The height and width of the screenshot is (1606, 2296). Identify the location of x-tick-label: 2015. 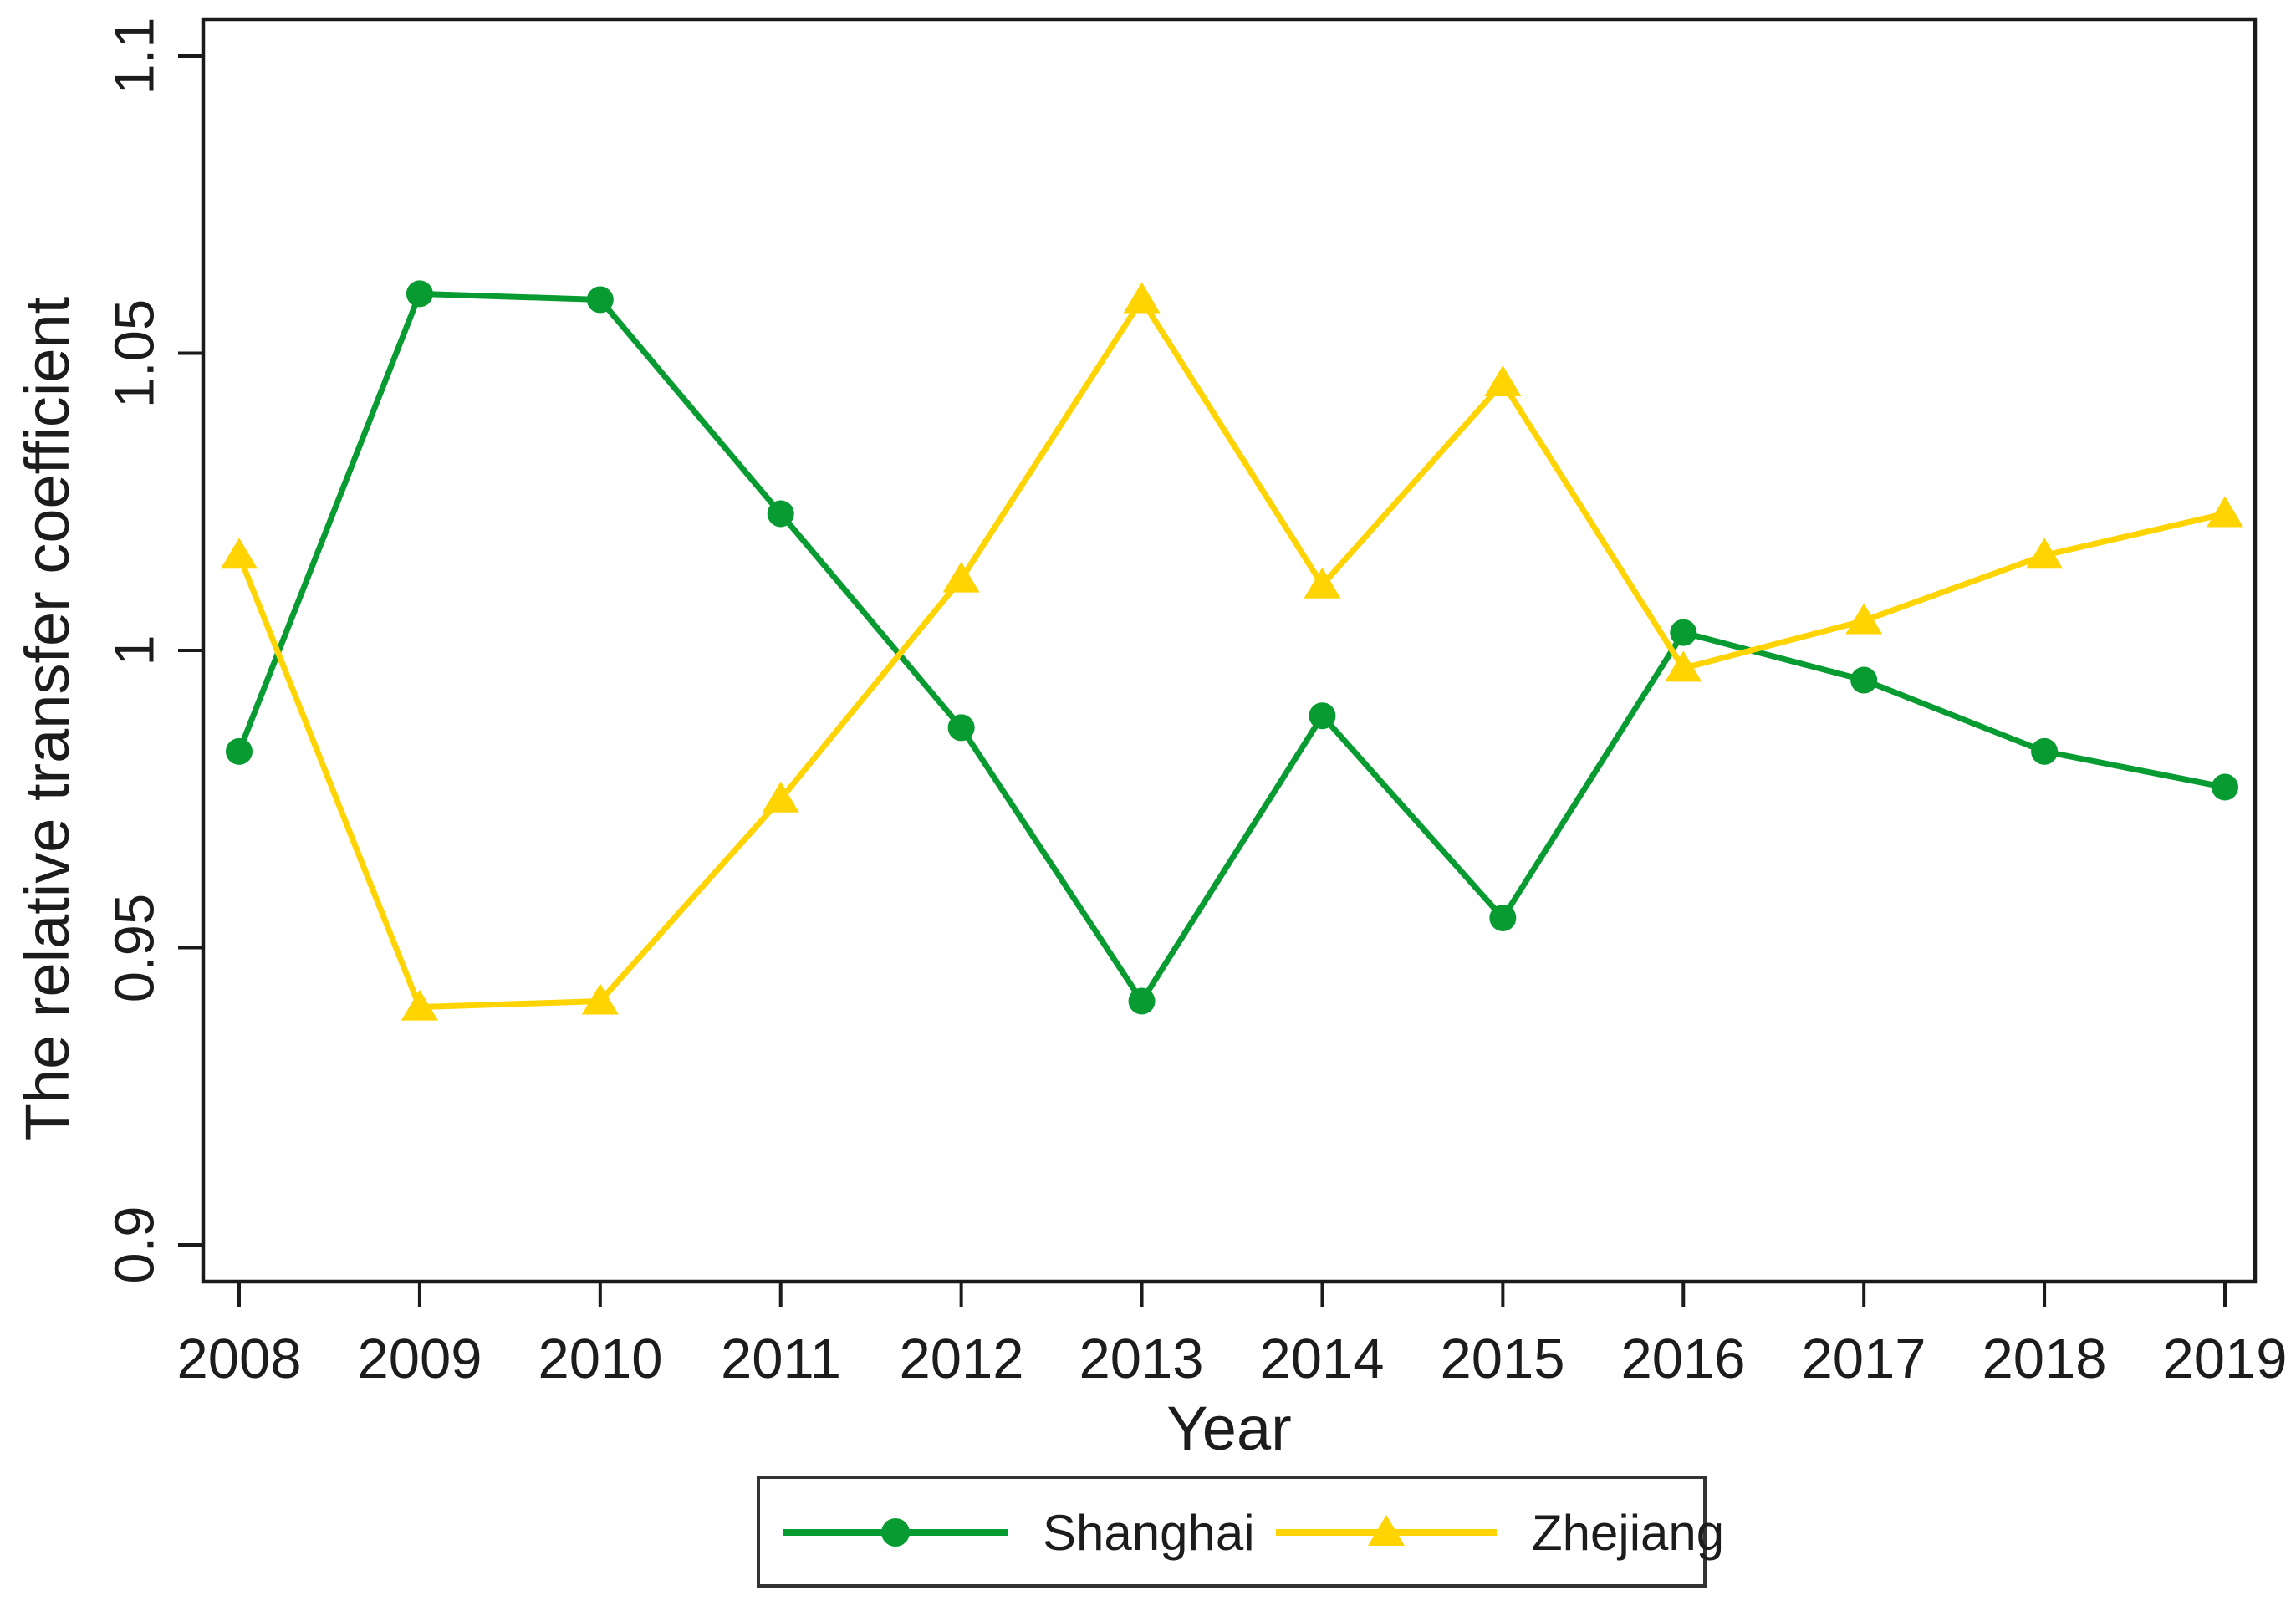
(1502, 1359).